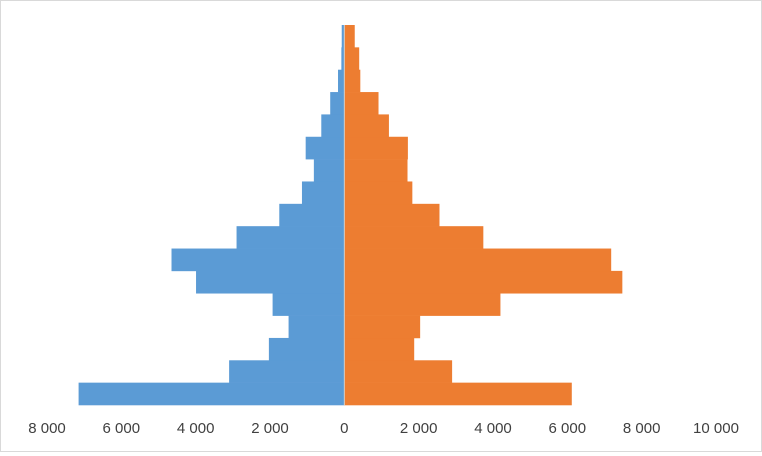 The width and height of the screenshot is (762, 456). I want to click on x-tick-label: 0, so click(344, 428).